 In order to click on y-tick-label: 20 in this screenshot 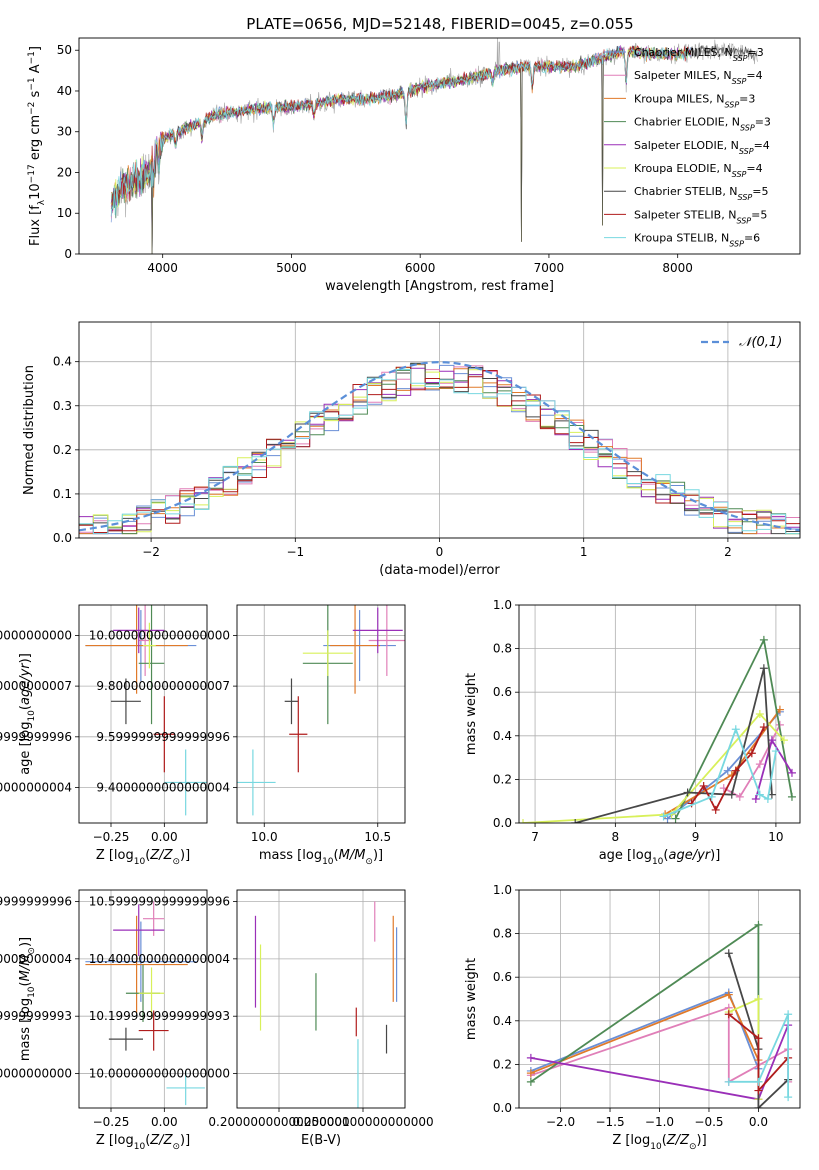, I will do `click(64, 172)`.